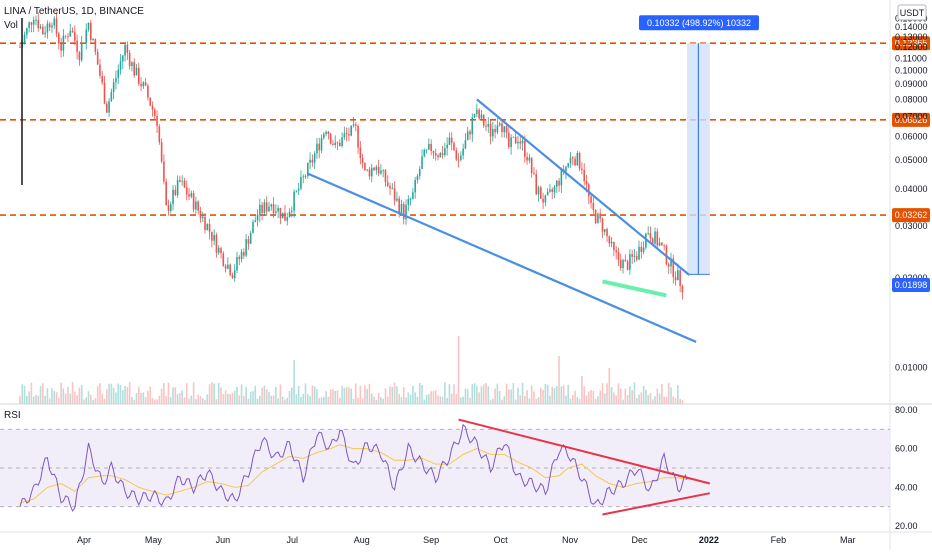 This screenshot has height=555, width=932. I want to click on time-tick-label: Apr, so click(84, 540).